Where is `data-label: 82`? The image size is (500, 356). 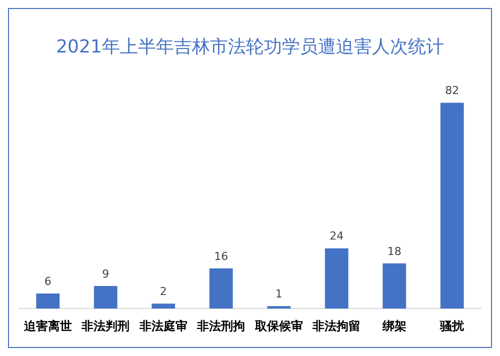
data-label: 82 is located at coordinates (452, 91).